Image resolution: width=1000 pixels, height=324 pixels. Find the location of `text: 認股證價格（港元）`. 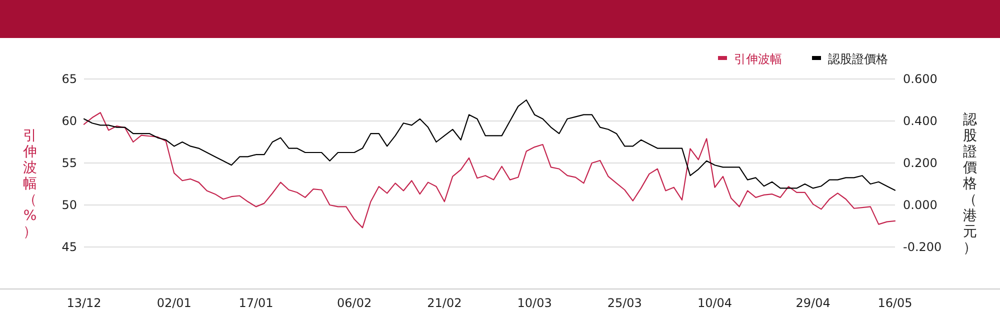

text: 認股證價格（港元） is located at coordinates (970, 184).